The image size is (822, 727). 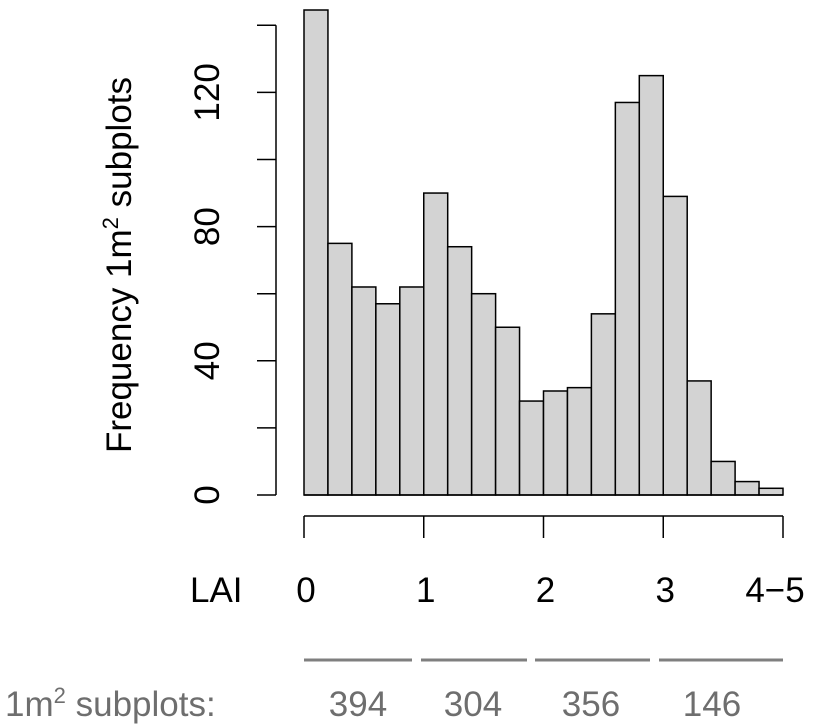 I want to click on subplot-group-count: 146, so click(x=712, y=704).